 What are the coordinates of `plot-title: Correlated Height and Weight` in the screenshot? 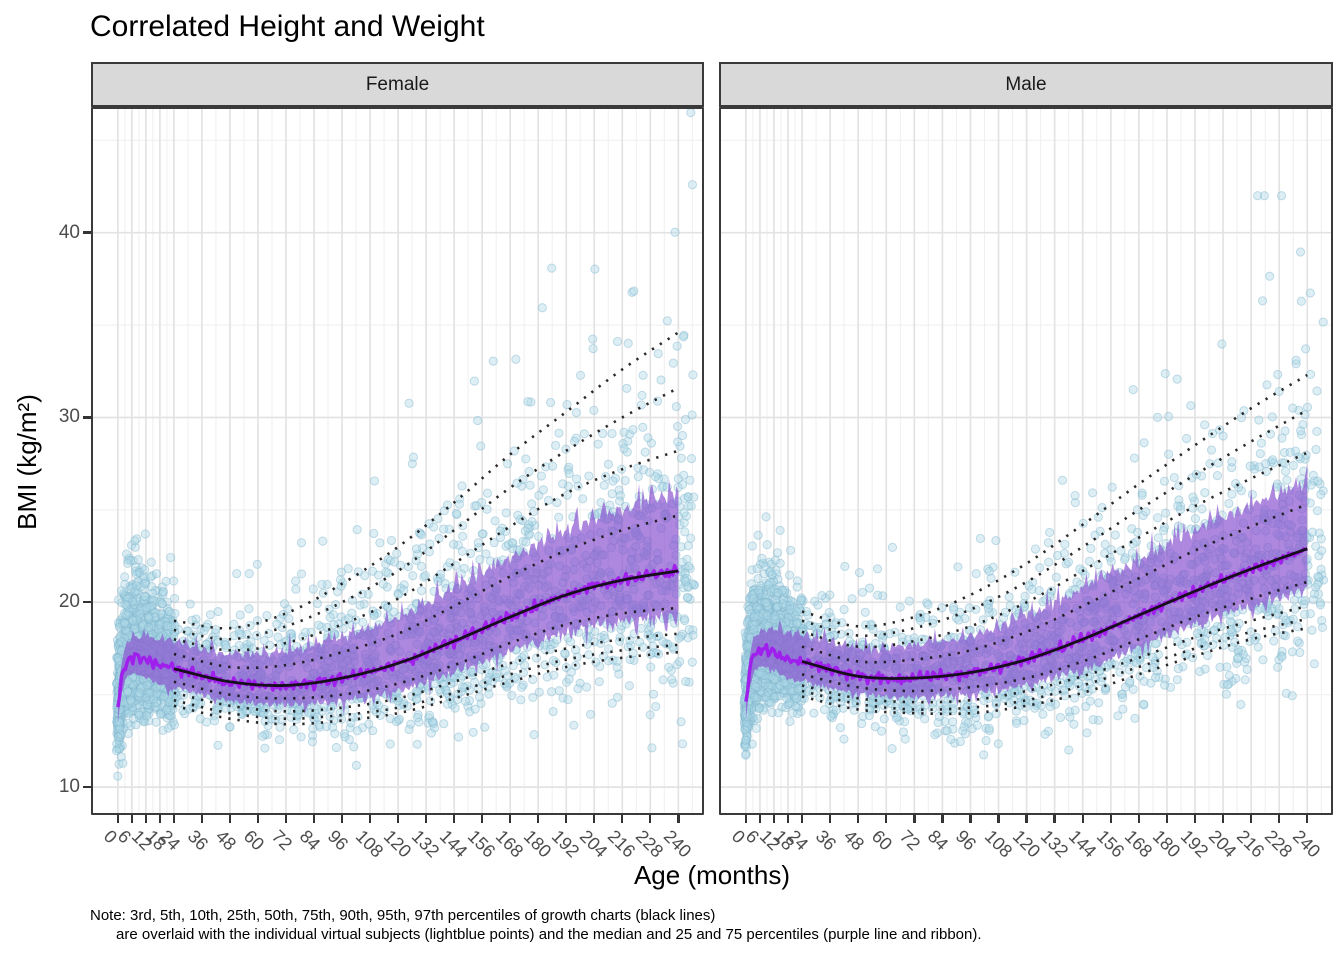 It's located at (287, 26).